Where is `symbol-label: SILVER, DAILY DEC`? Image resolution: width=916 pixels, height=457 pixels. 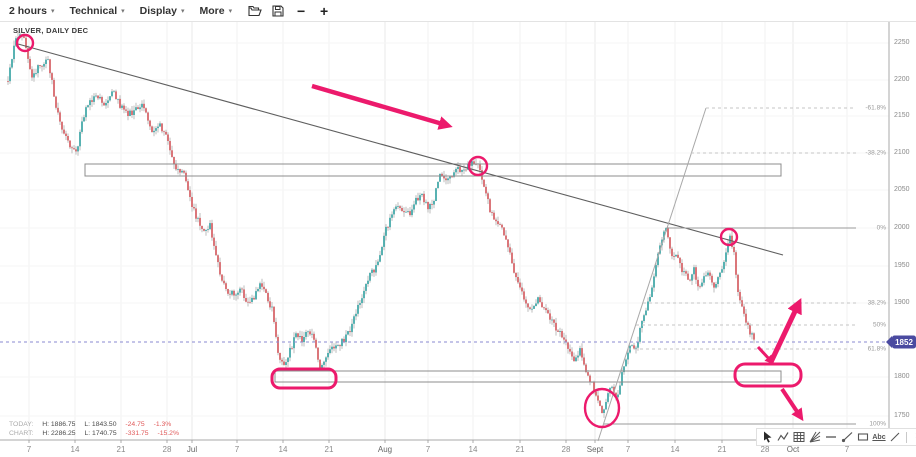
symbol-label: SILVER, DAILY DEC is located at coordinates (51, 30).